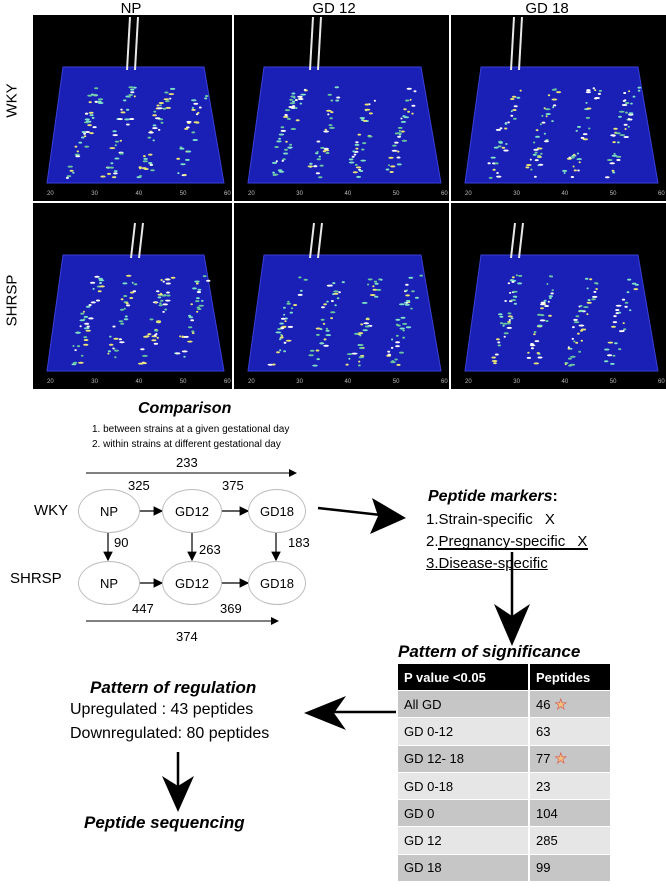  Describe the element at coordinates (558, 109) in the screenshot. I see `spectrum-panel: 20 30 40 50 60` at that location.